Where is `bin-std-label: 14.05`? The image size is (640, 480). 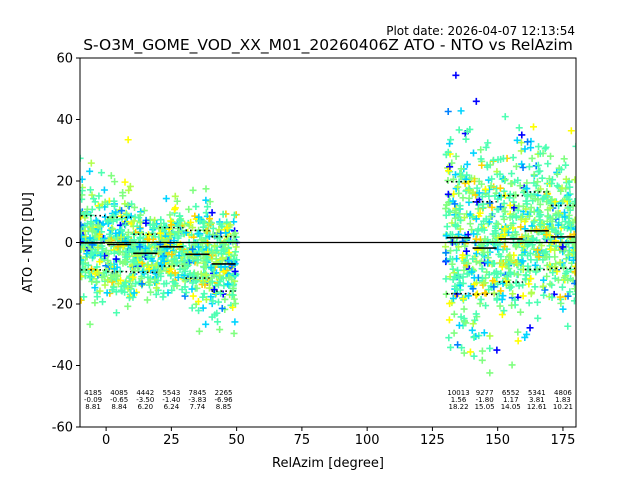
bin-std-label: 14.05 is located at coordinates (511, 407).